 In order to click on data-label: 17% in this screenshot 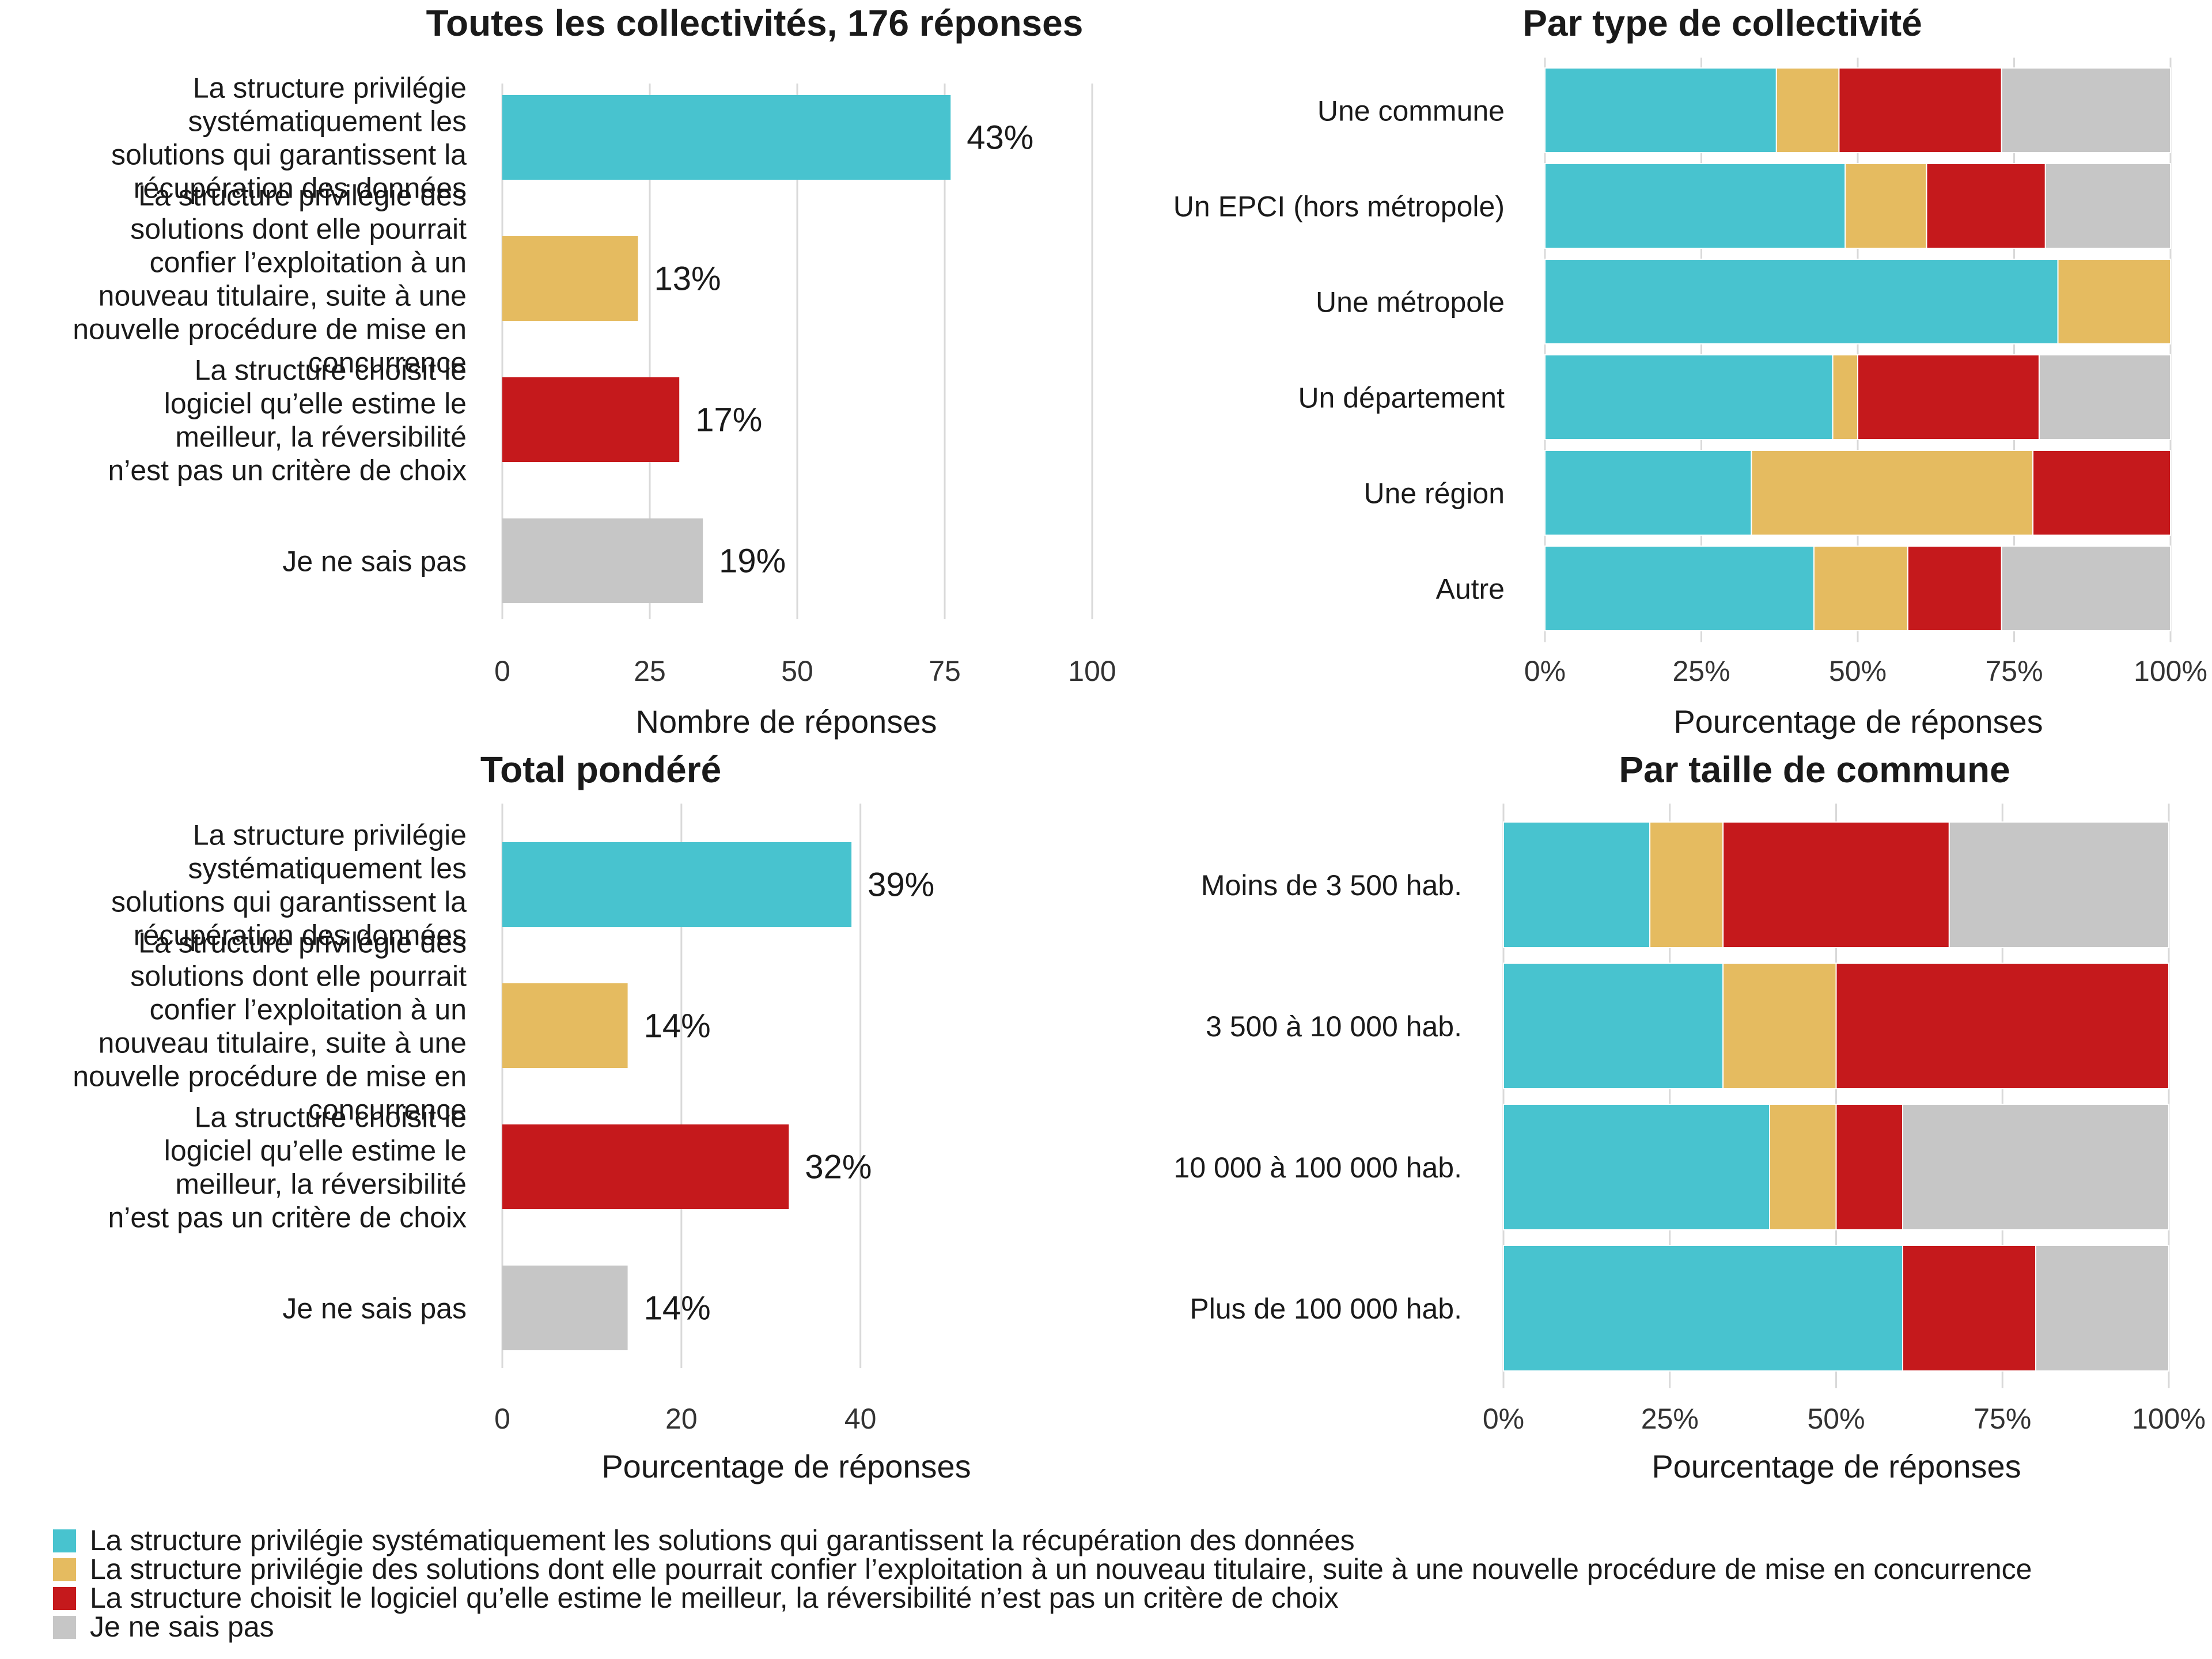, I will do `click(728, 420)`.